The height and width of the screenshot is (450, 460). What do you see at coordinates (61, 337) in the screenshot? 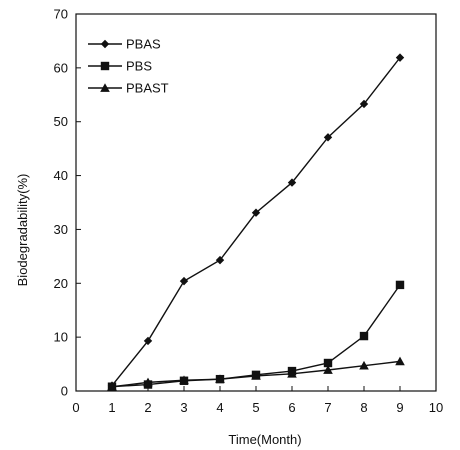
I see `y-tick-label: 10` at bounding box center [61, 337].